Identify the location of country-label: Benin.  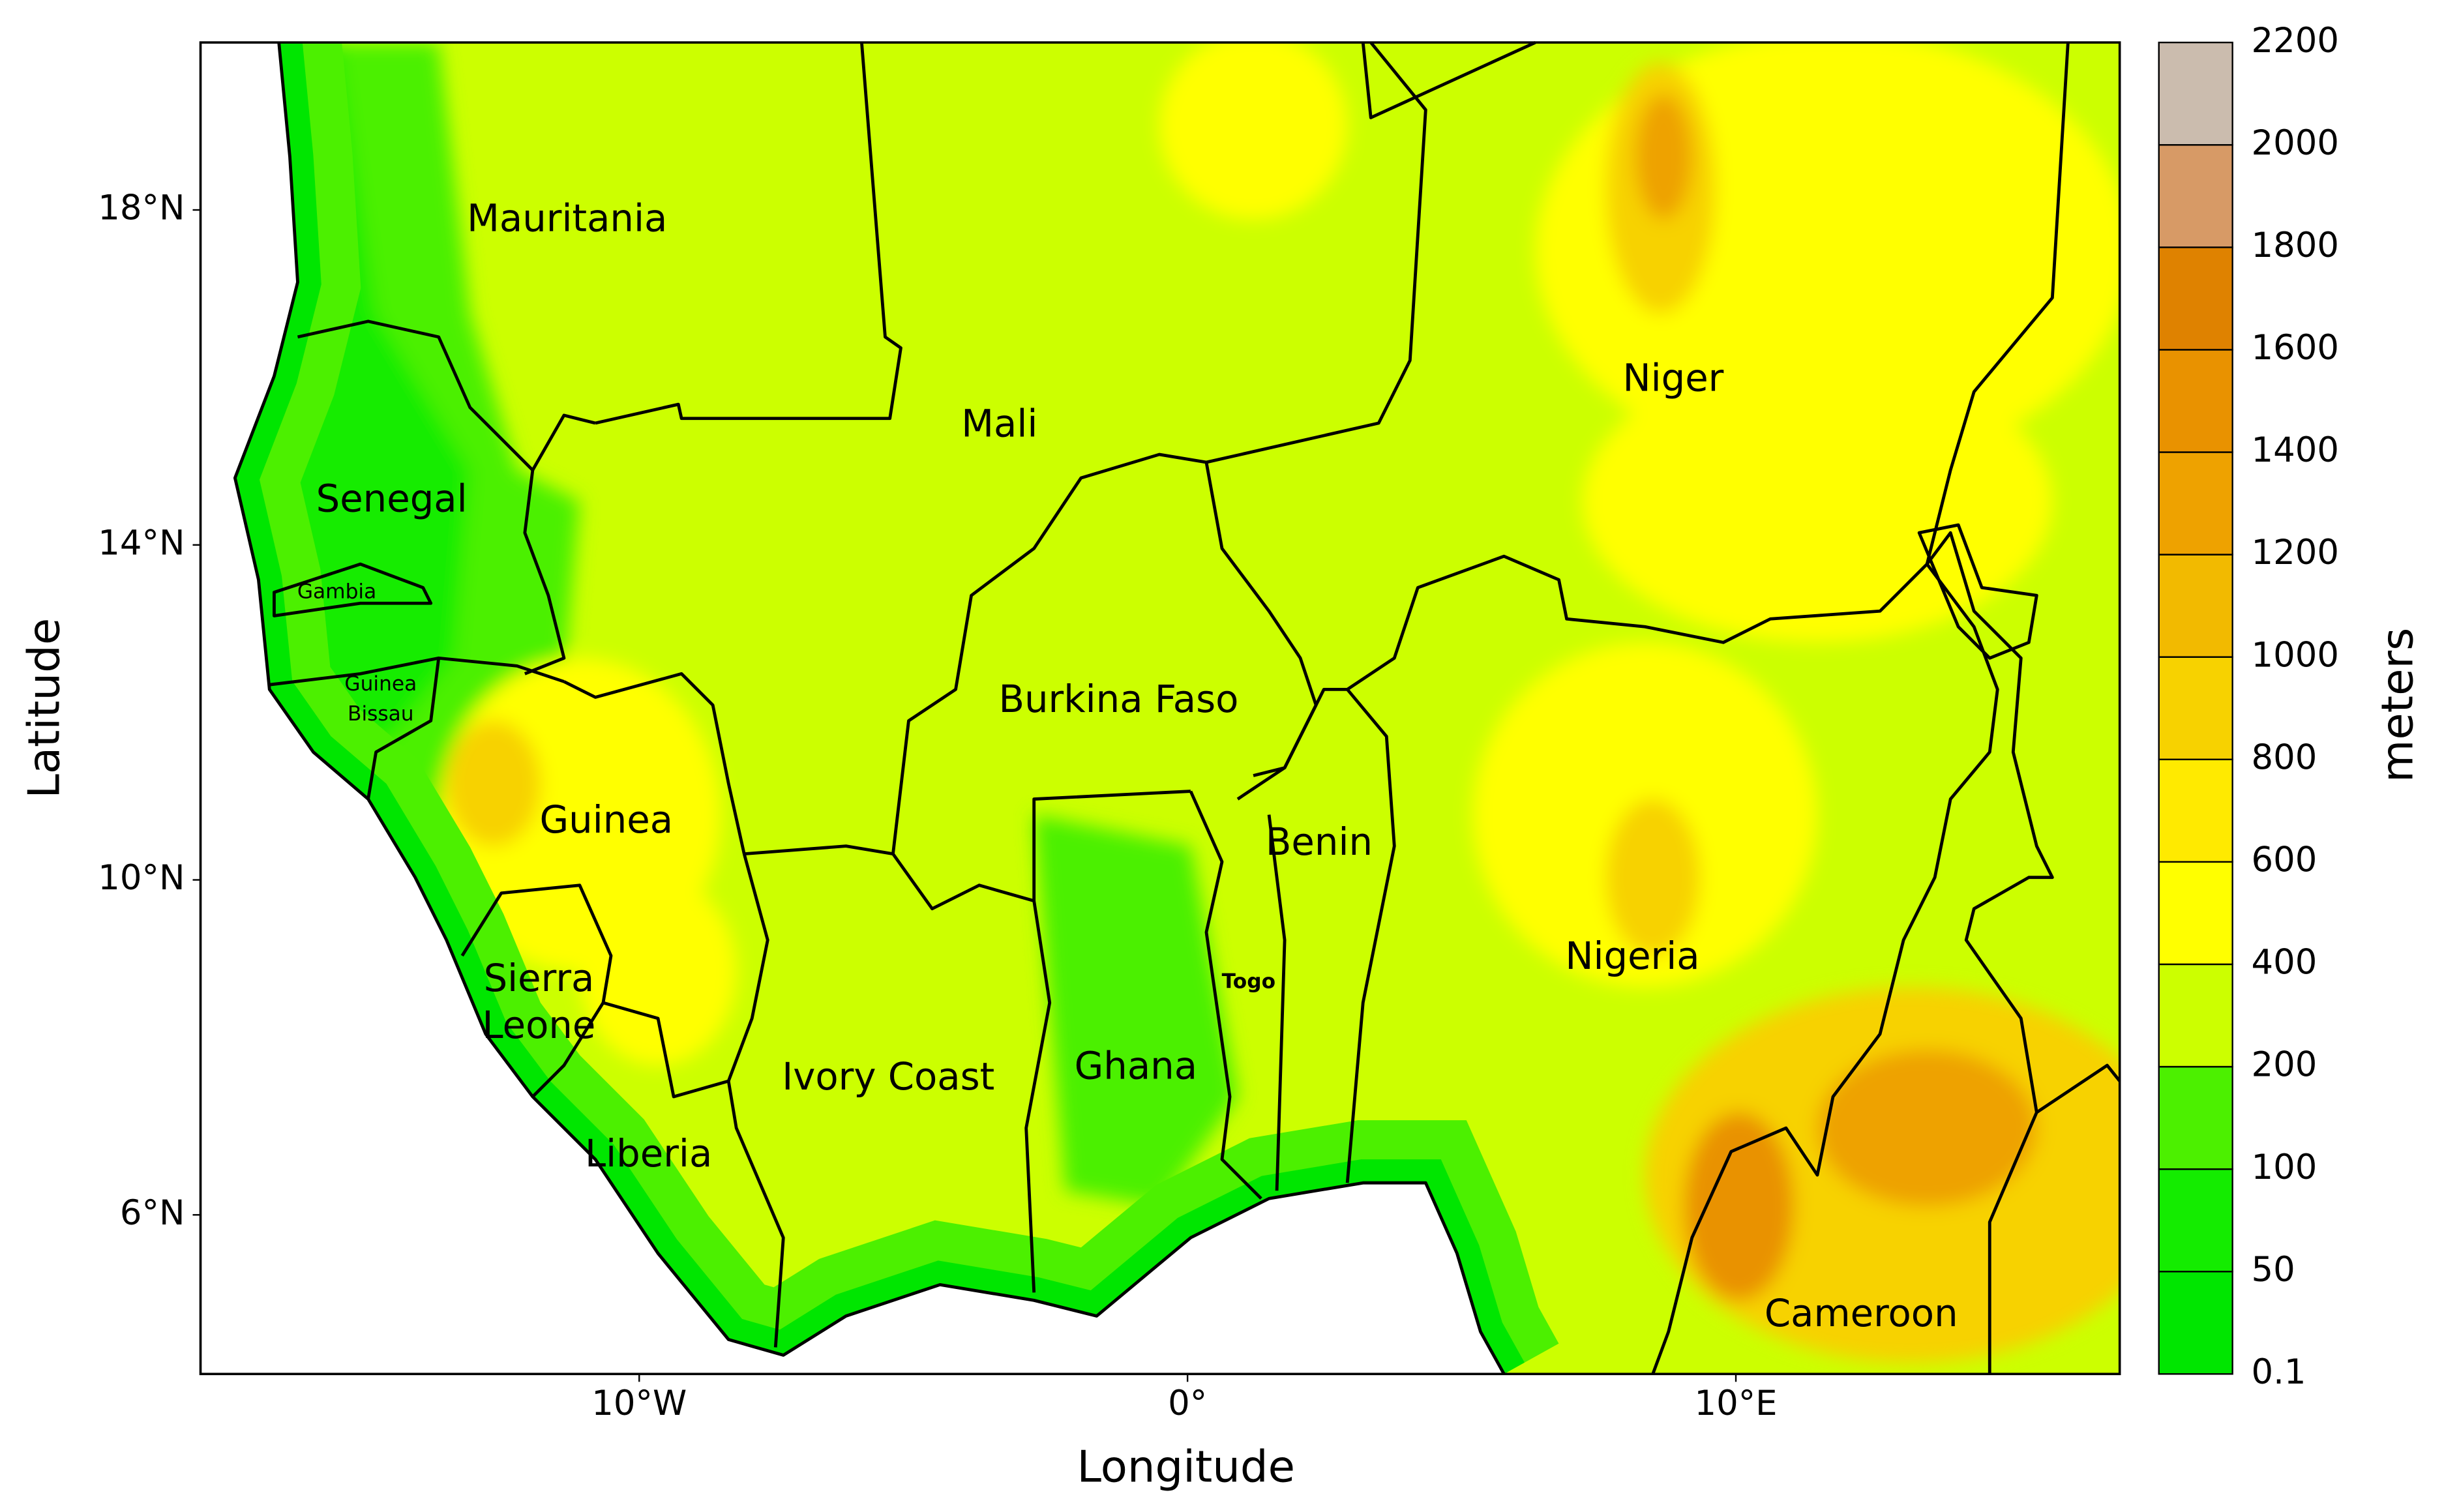
(1319, 842).